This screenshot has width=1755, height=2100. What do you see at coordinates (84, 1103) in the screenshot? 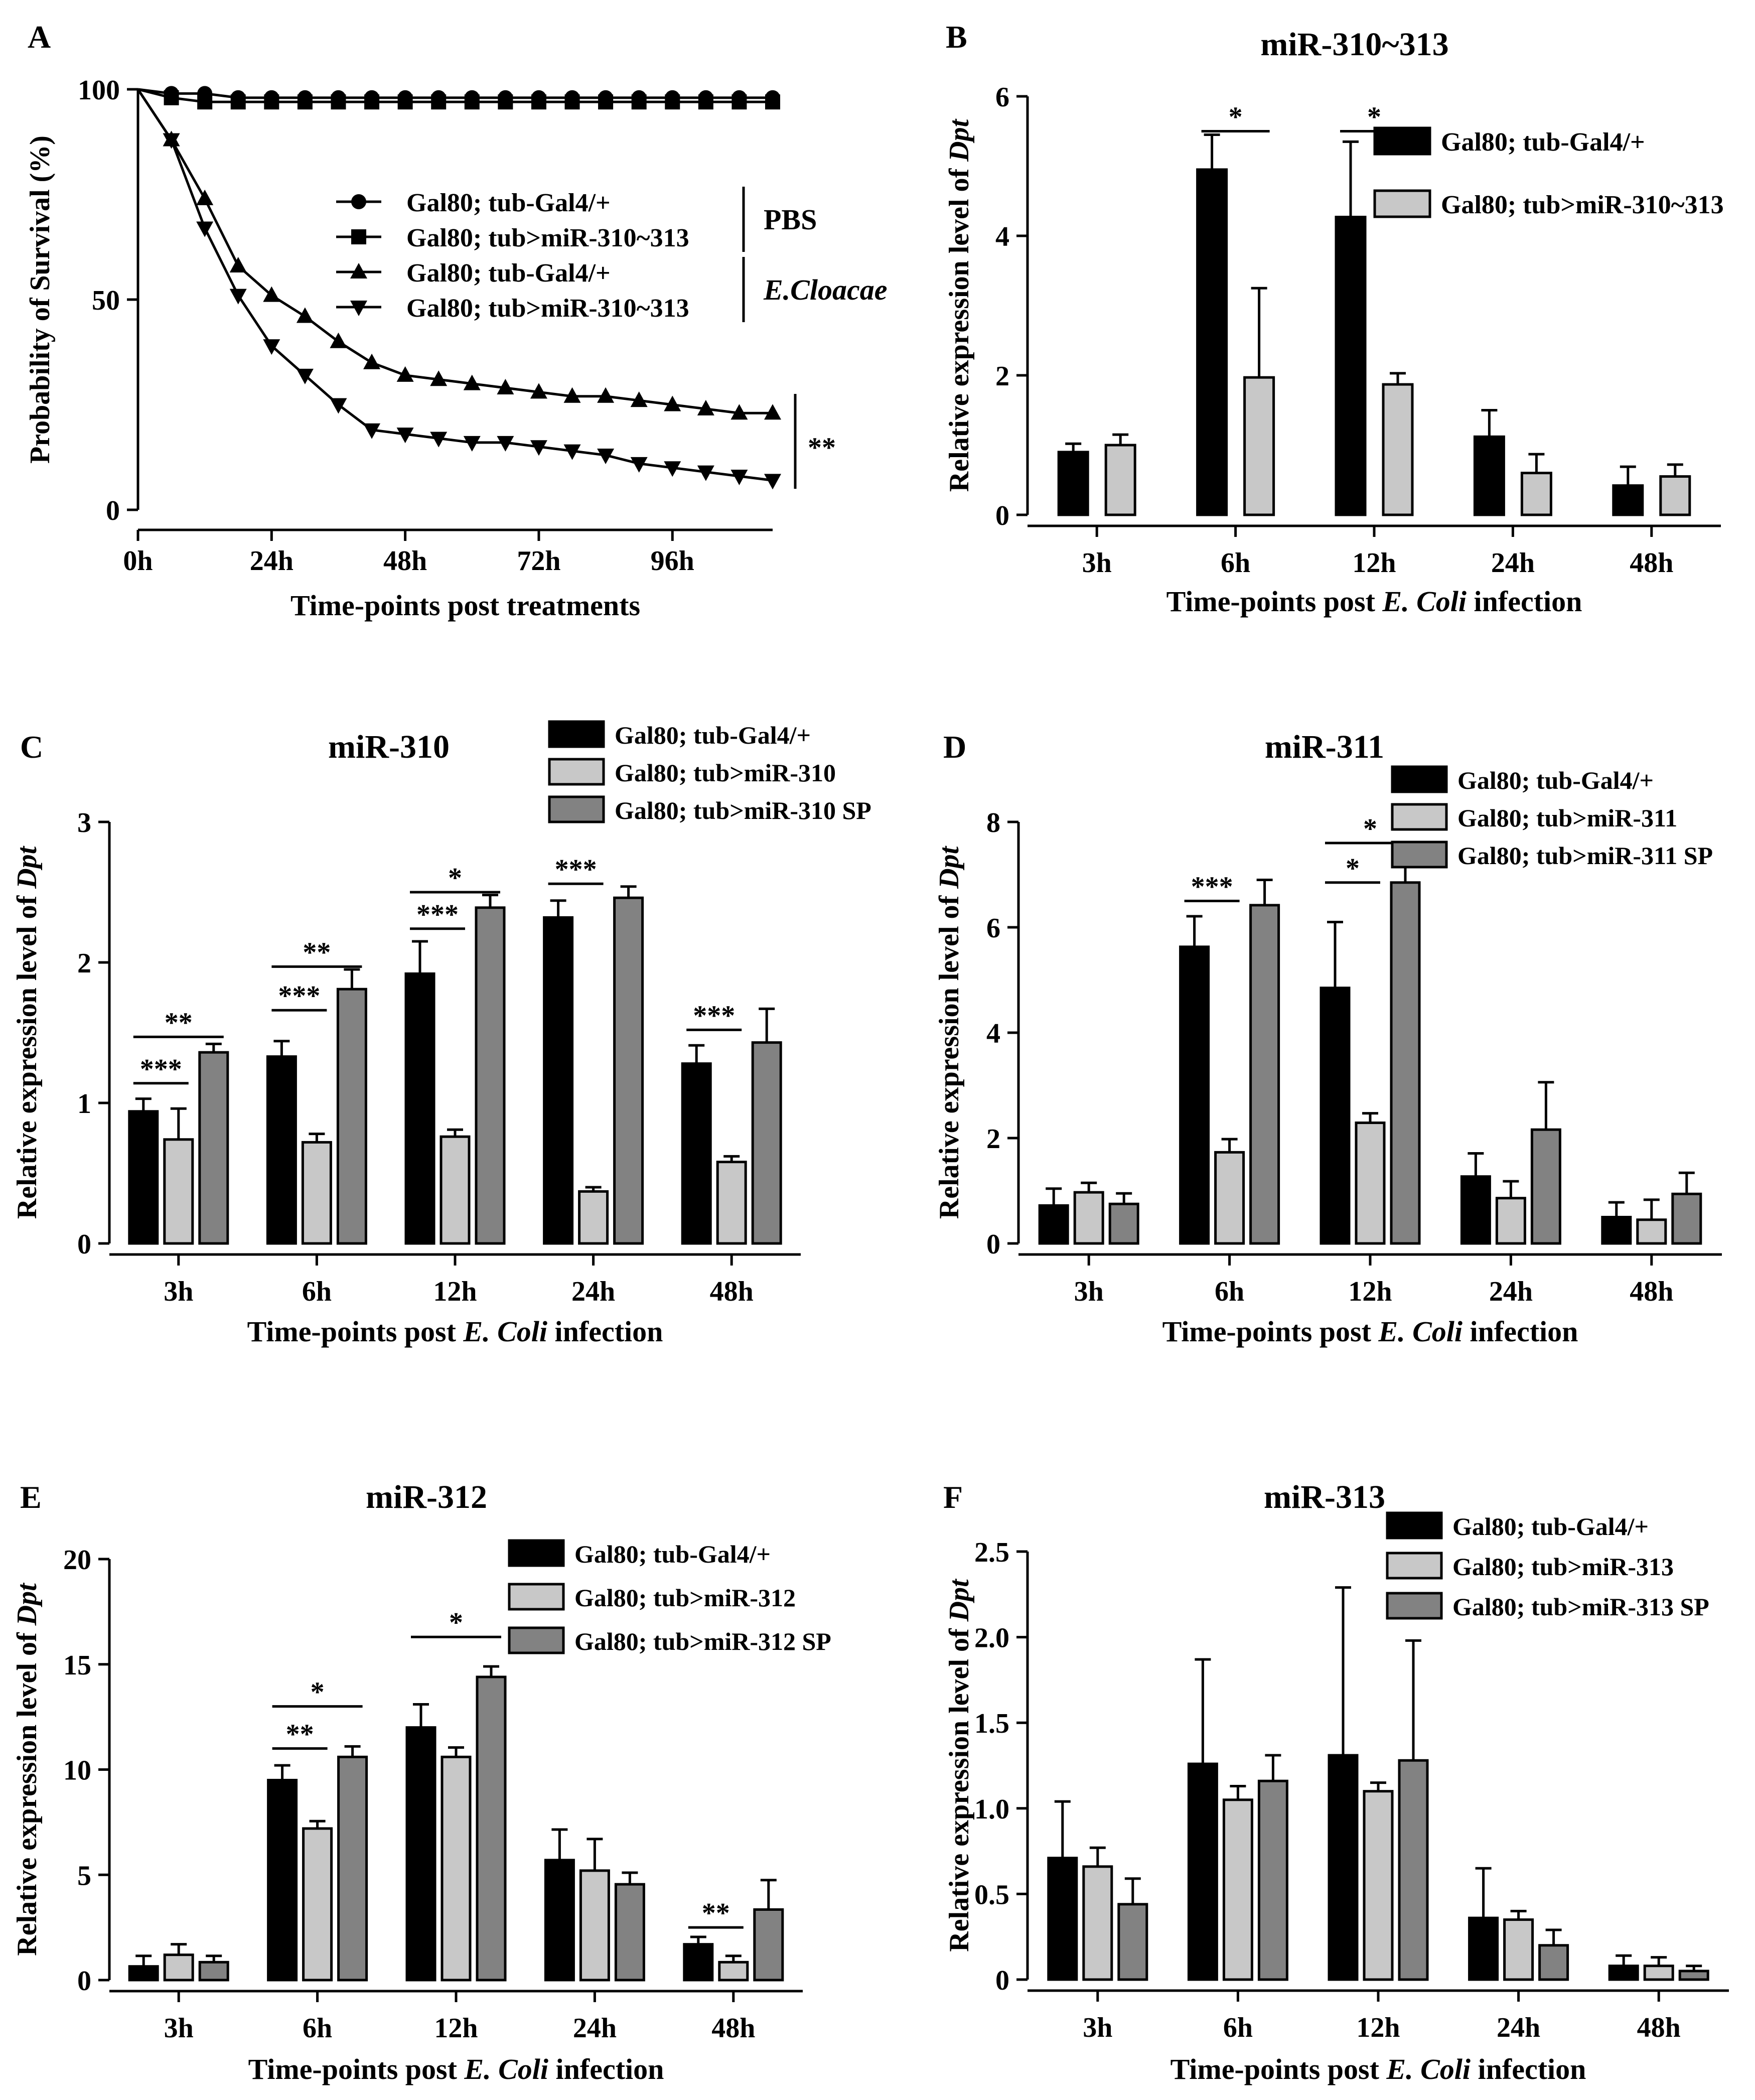
I see `y-tick-label-c: 1` at bounding box center [84, 1103].